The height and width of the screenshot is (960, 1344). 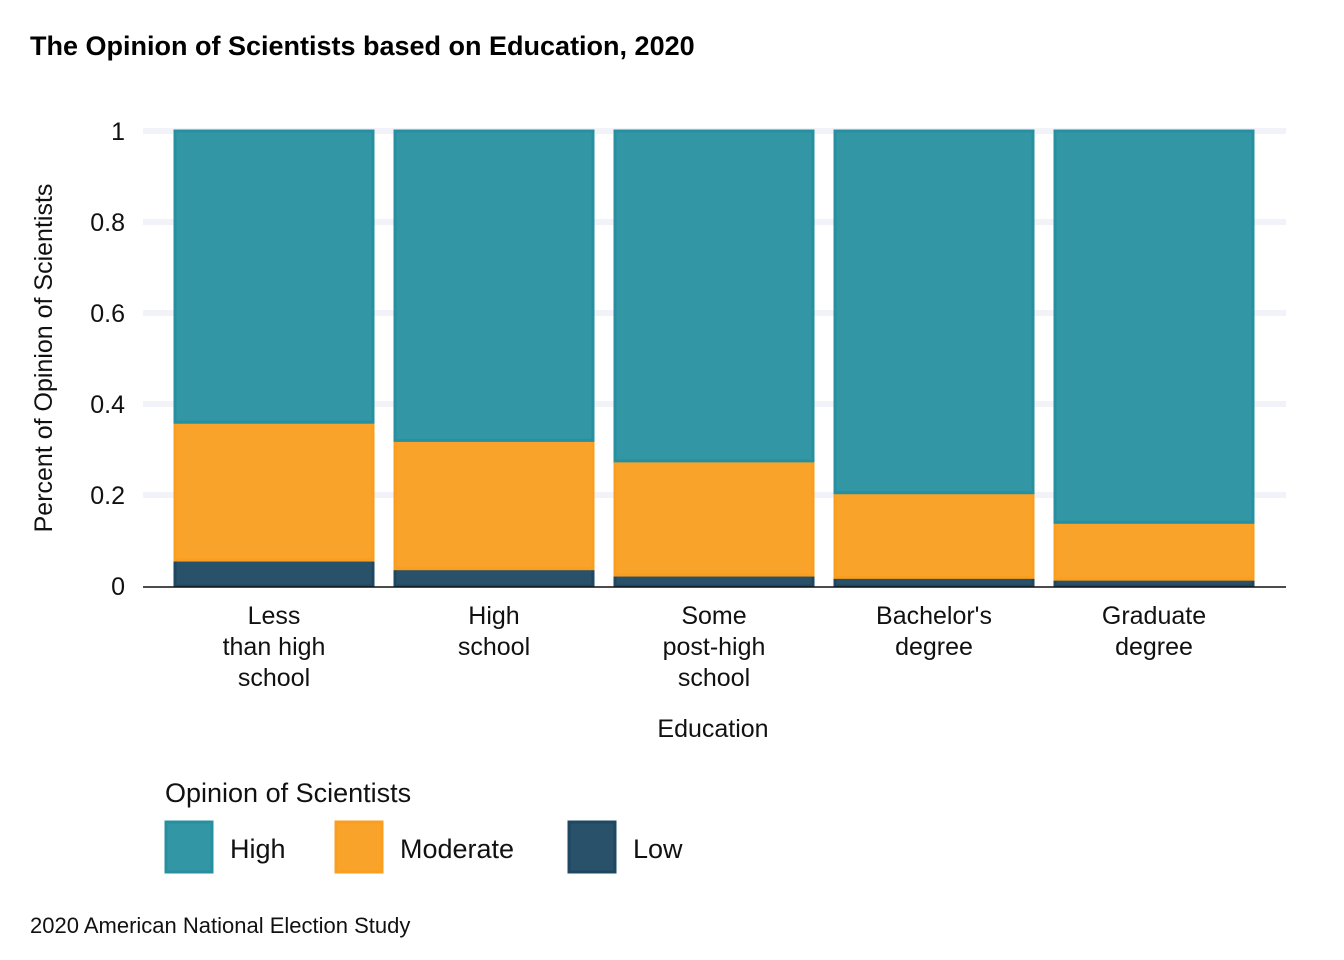 What do you see at coordinates (274, 647) in the screenshot?
I see `x-tick-label: Less than high school` at bounding box center [274, 647].